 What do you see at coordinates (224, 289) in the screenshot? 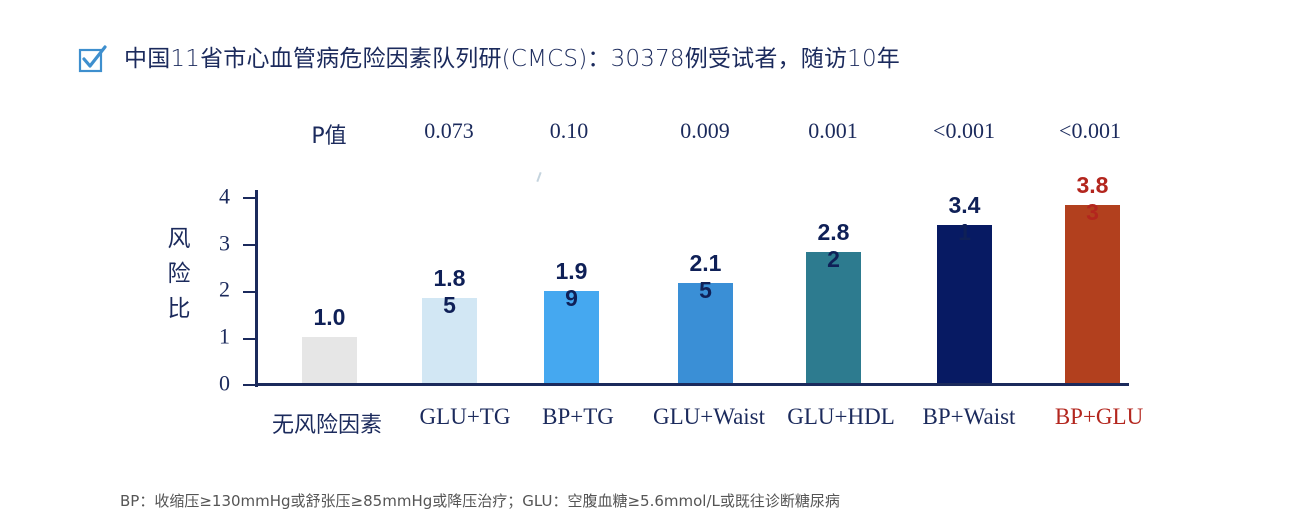
I see `y-tick-label-2: 2` at bounding box center [224, 289].